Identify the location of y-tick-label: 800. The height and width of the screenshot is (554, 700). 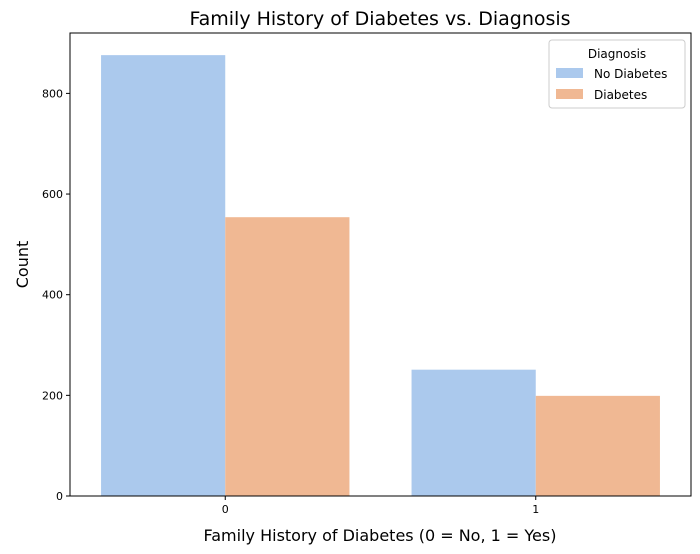
(52, 93).